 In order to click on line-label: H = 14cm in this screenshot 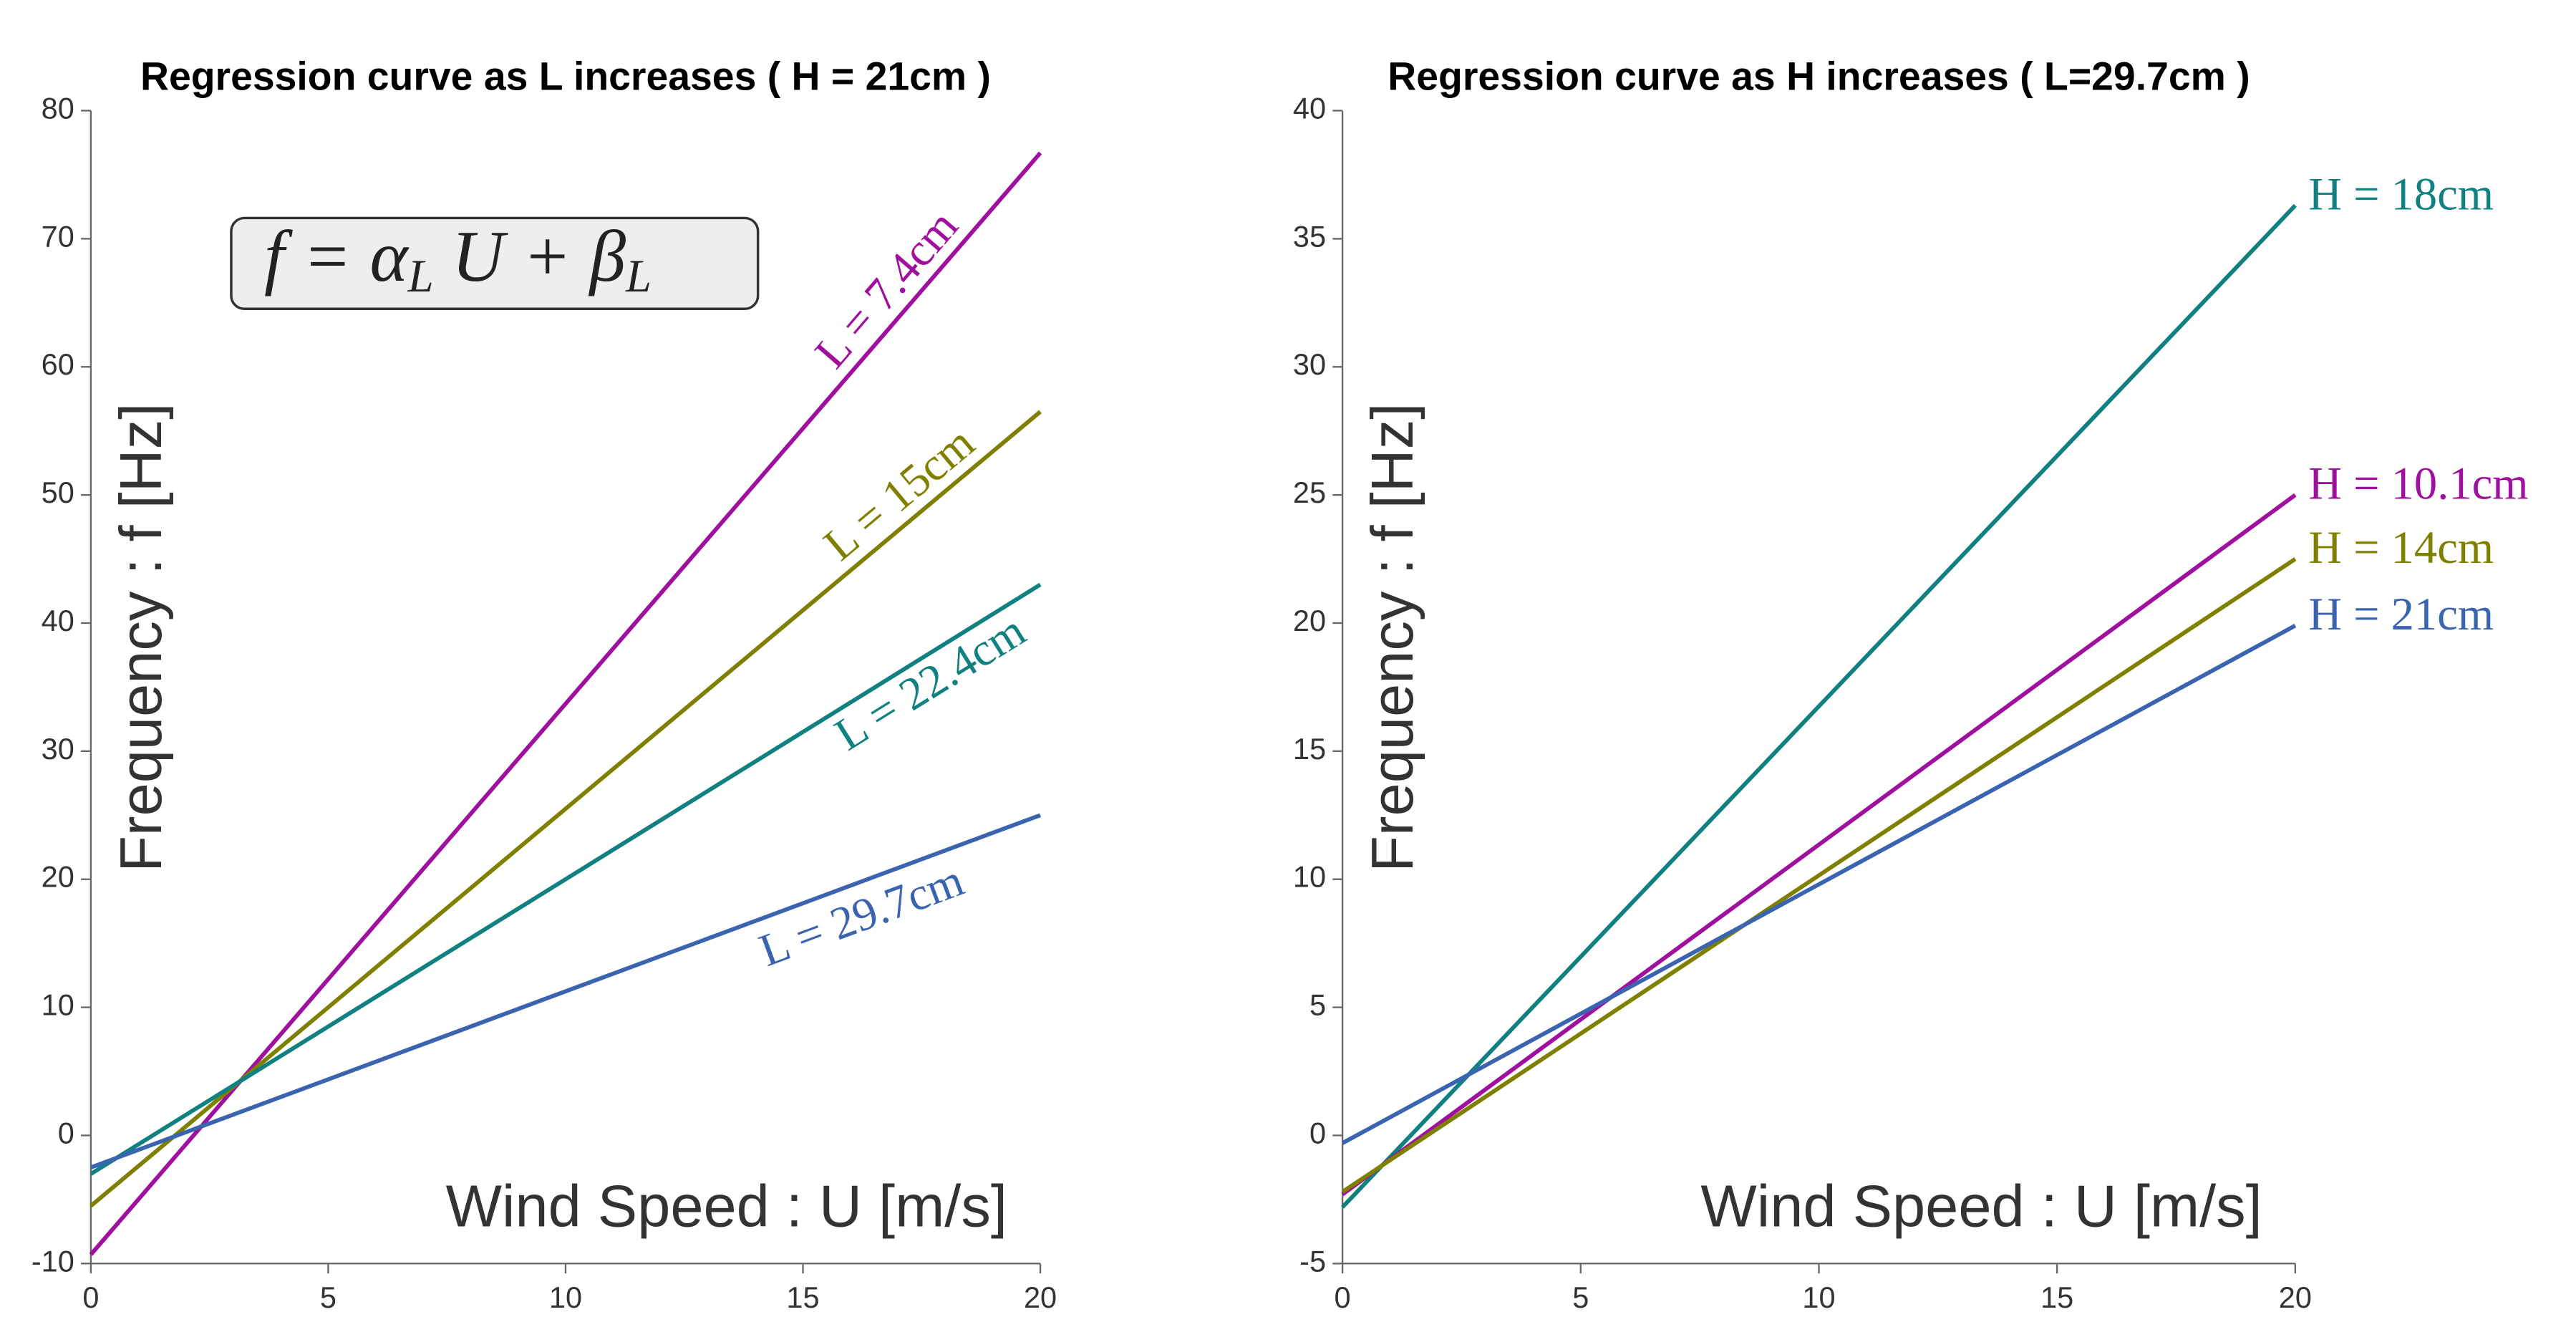, I will do `click(2401, 547)`.